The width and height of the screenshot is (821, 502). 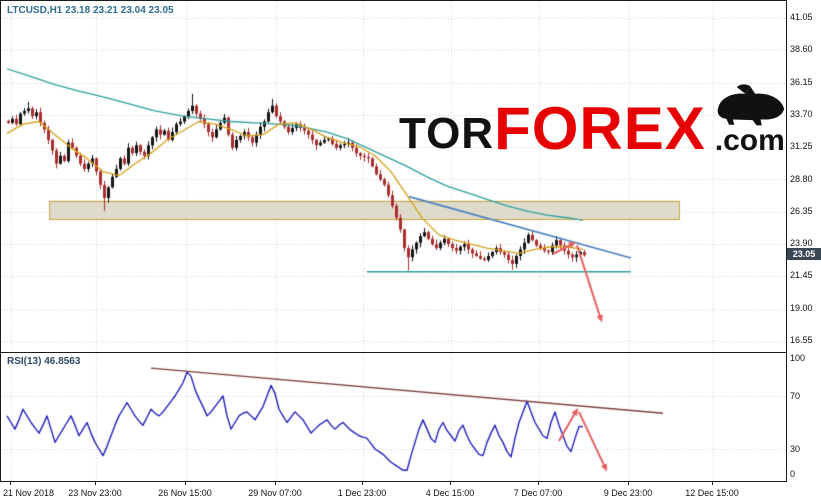 What do you see at coordinates (628, 493) in the screenshot?
I see `time-axis-label: 9 Dec 23:00` at bounding box center [628, 493].